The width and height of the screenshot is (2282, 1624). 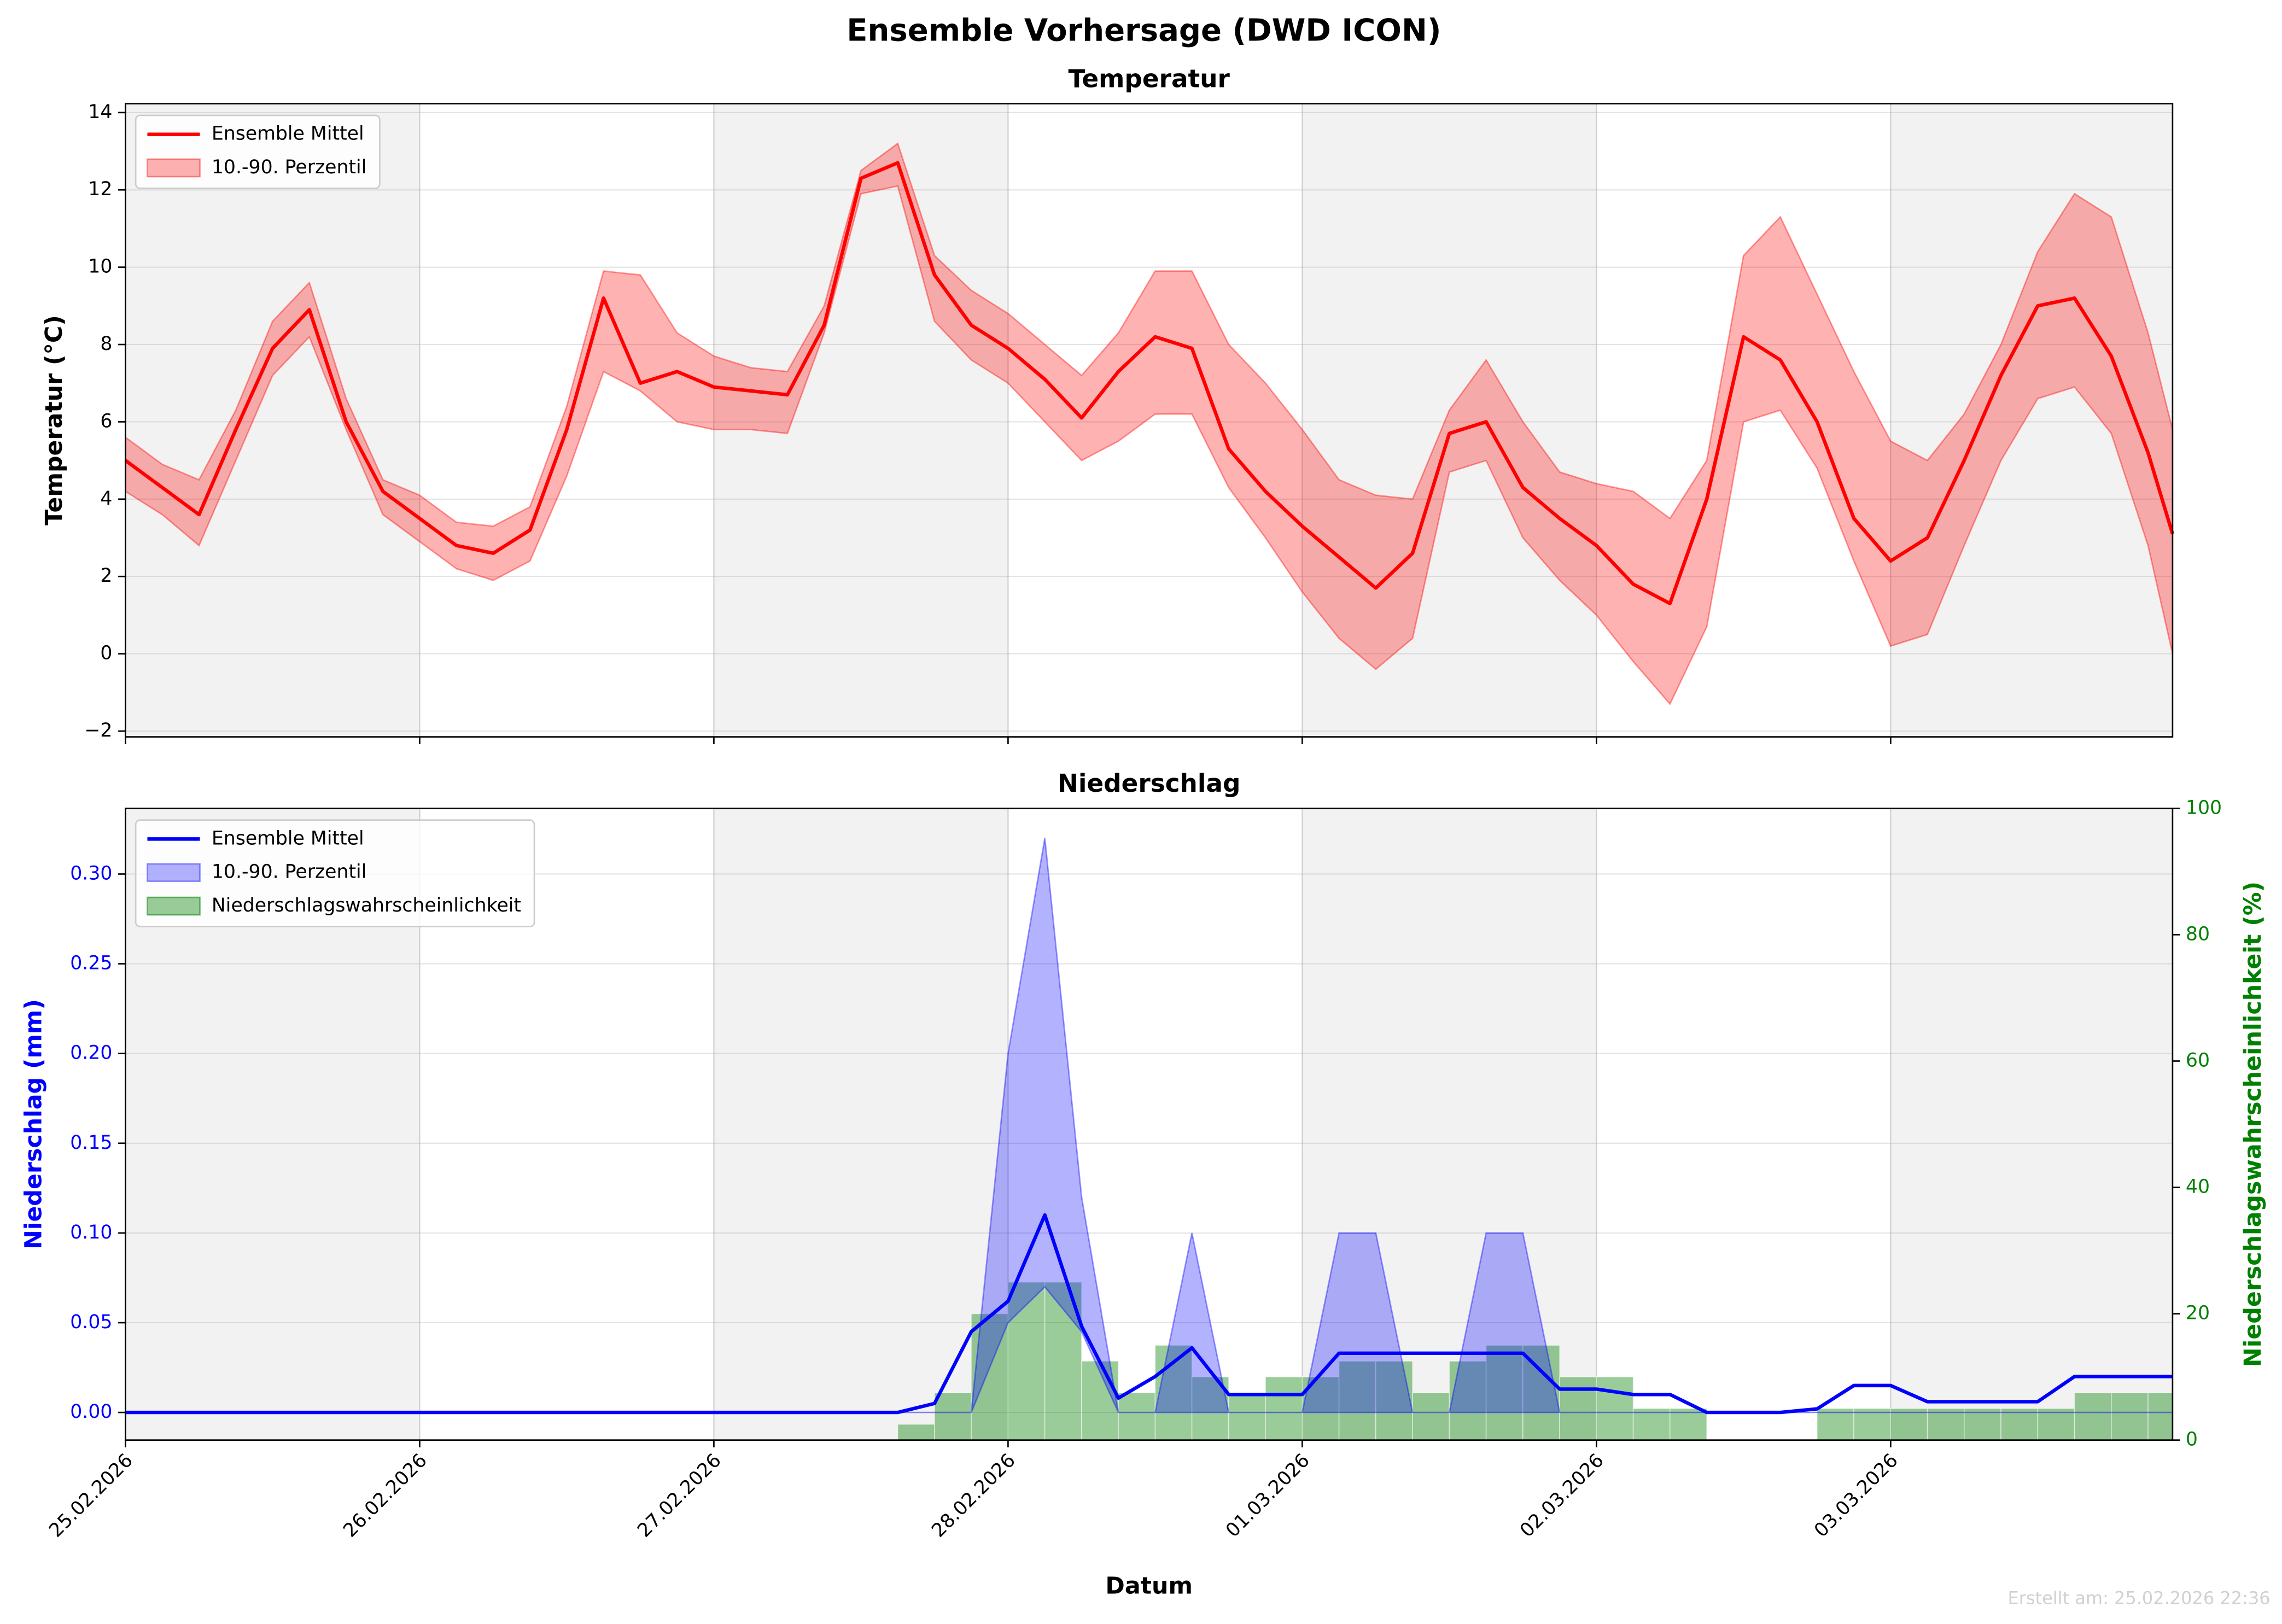 What do you see at coordinates (2198, 1187) in the screenshot?
I see `y2-tick-label: 40` at bounding box center [2198, 1187].